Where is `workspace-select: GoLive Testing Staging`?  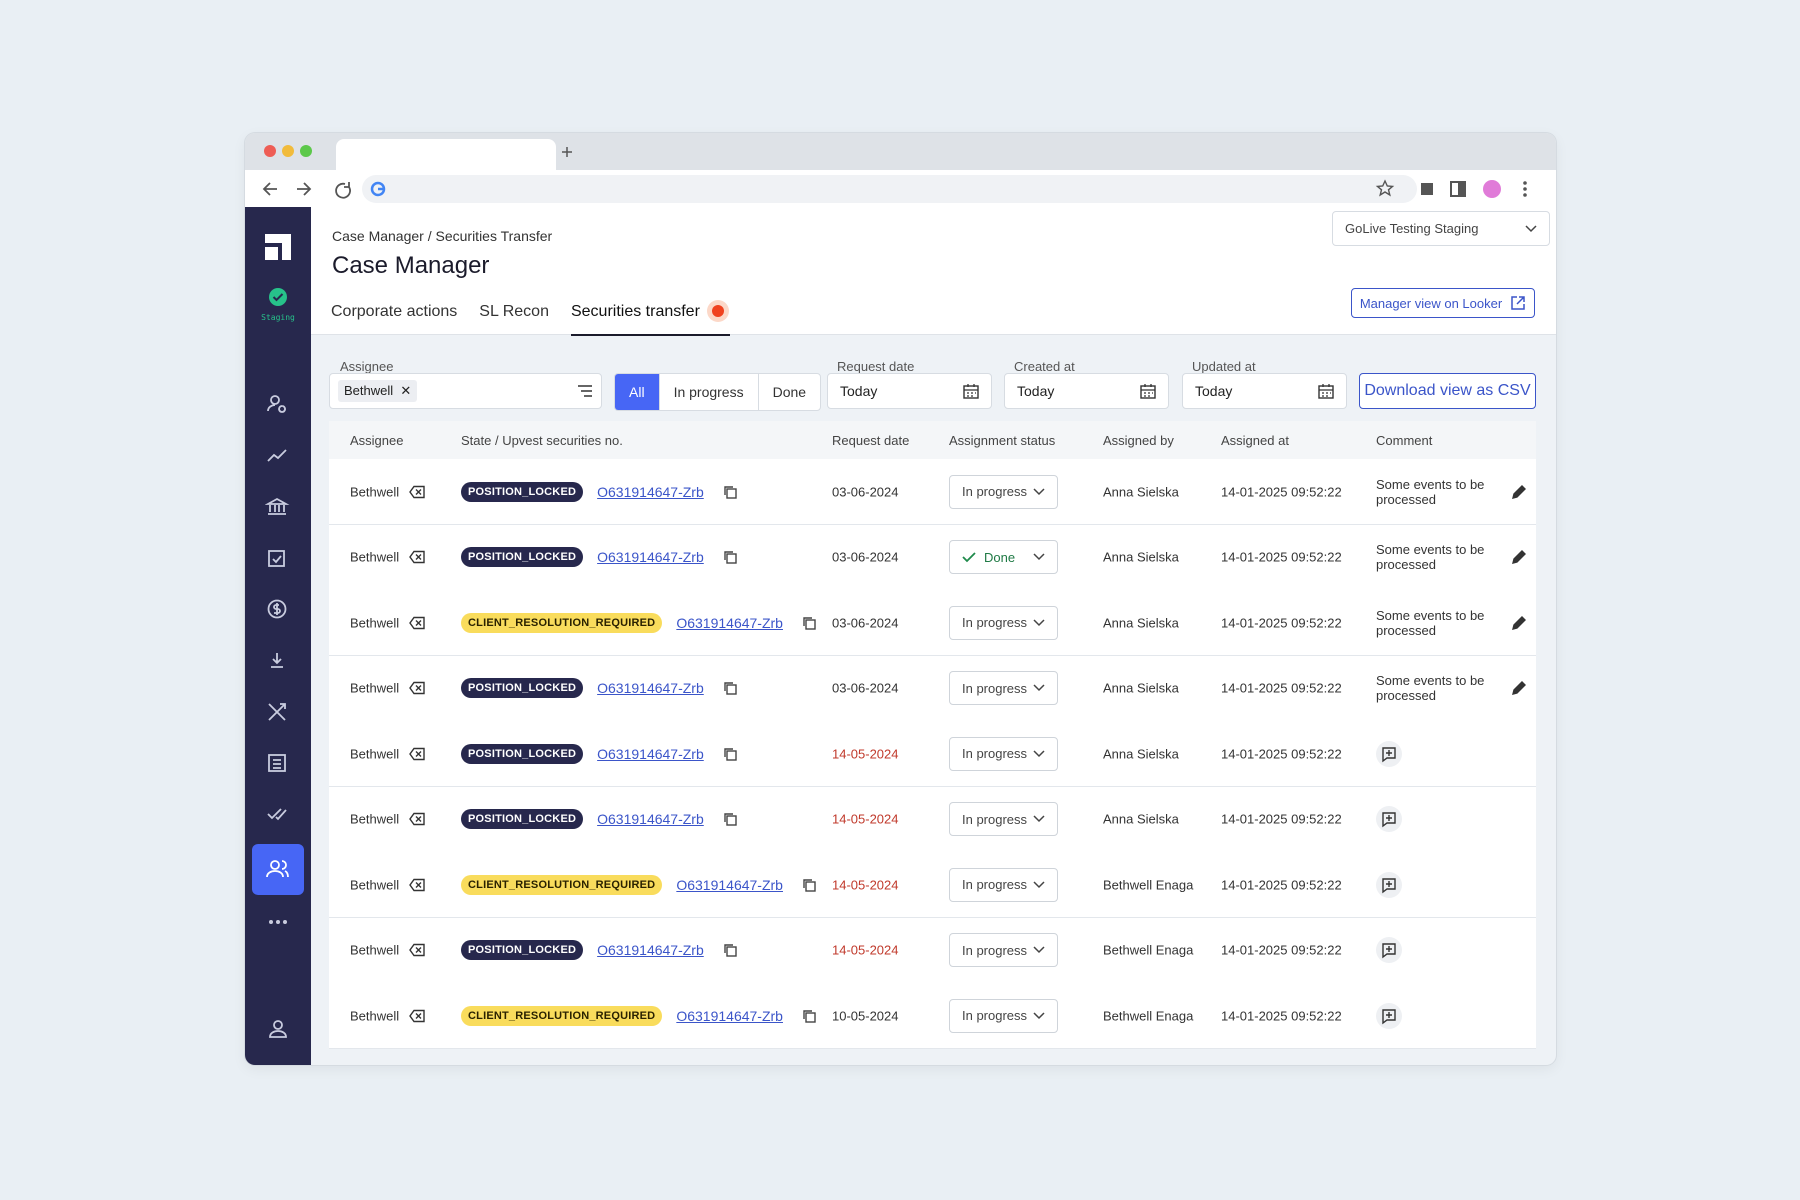 workspace-select: GoLive Testing Staging is located at coordinates (1441, 228).